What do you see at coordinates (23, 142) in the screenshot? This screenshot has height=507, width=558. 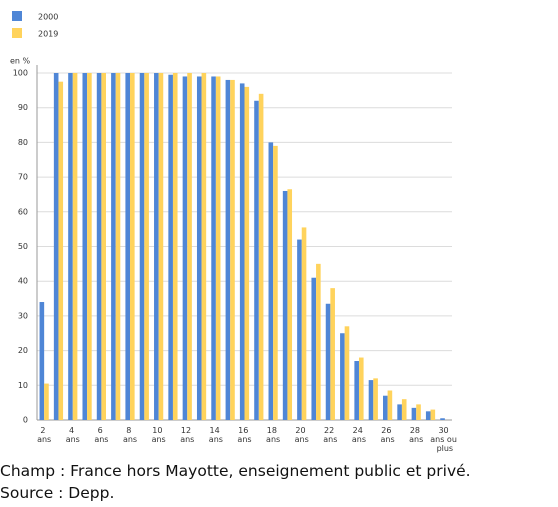 I see `y-tick-label: 80` at bounding box center [23, 142].